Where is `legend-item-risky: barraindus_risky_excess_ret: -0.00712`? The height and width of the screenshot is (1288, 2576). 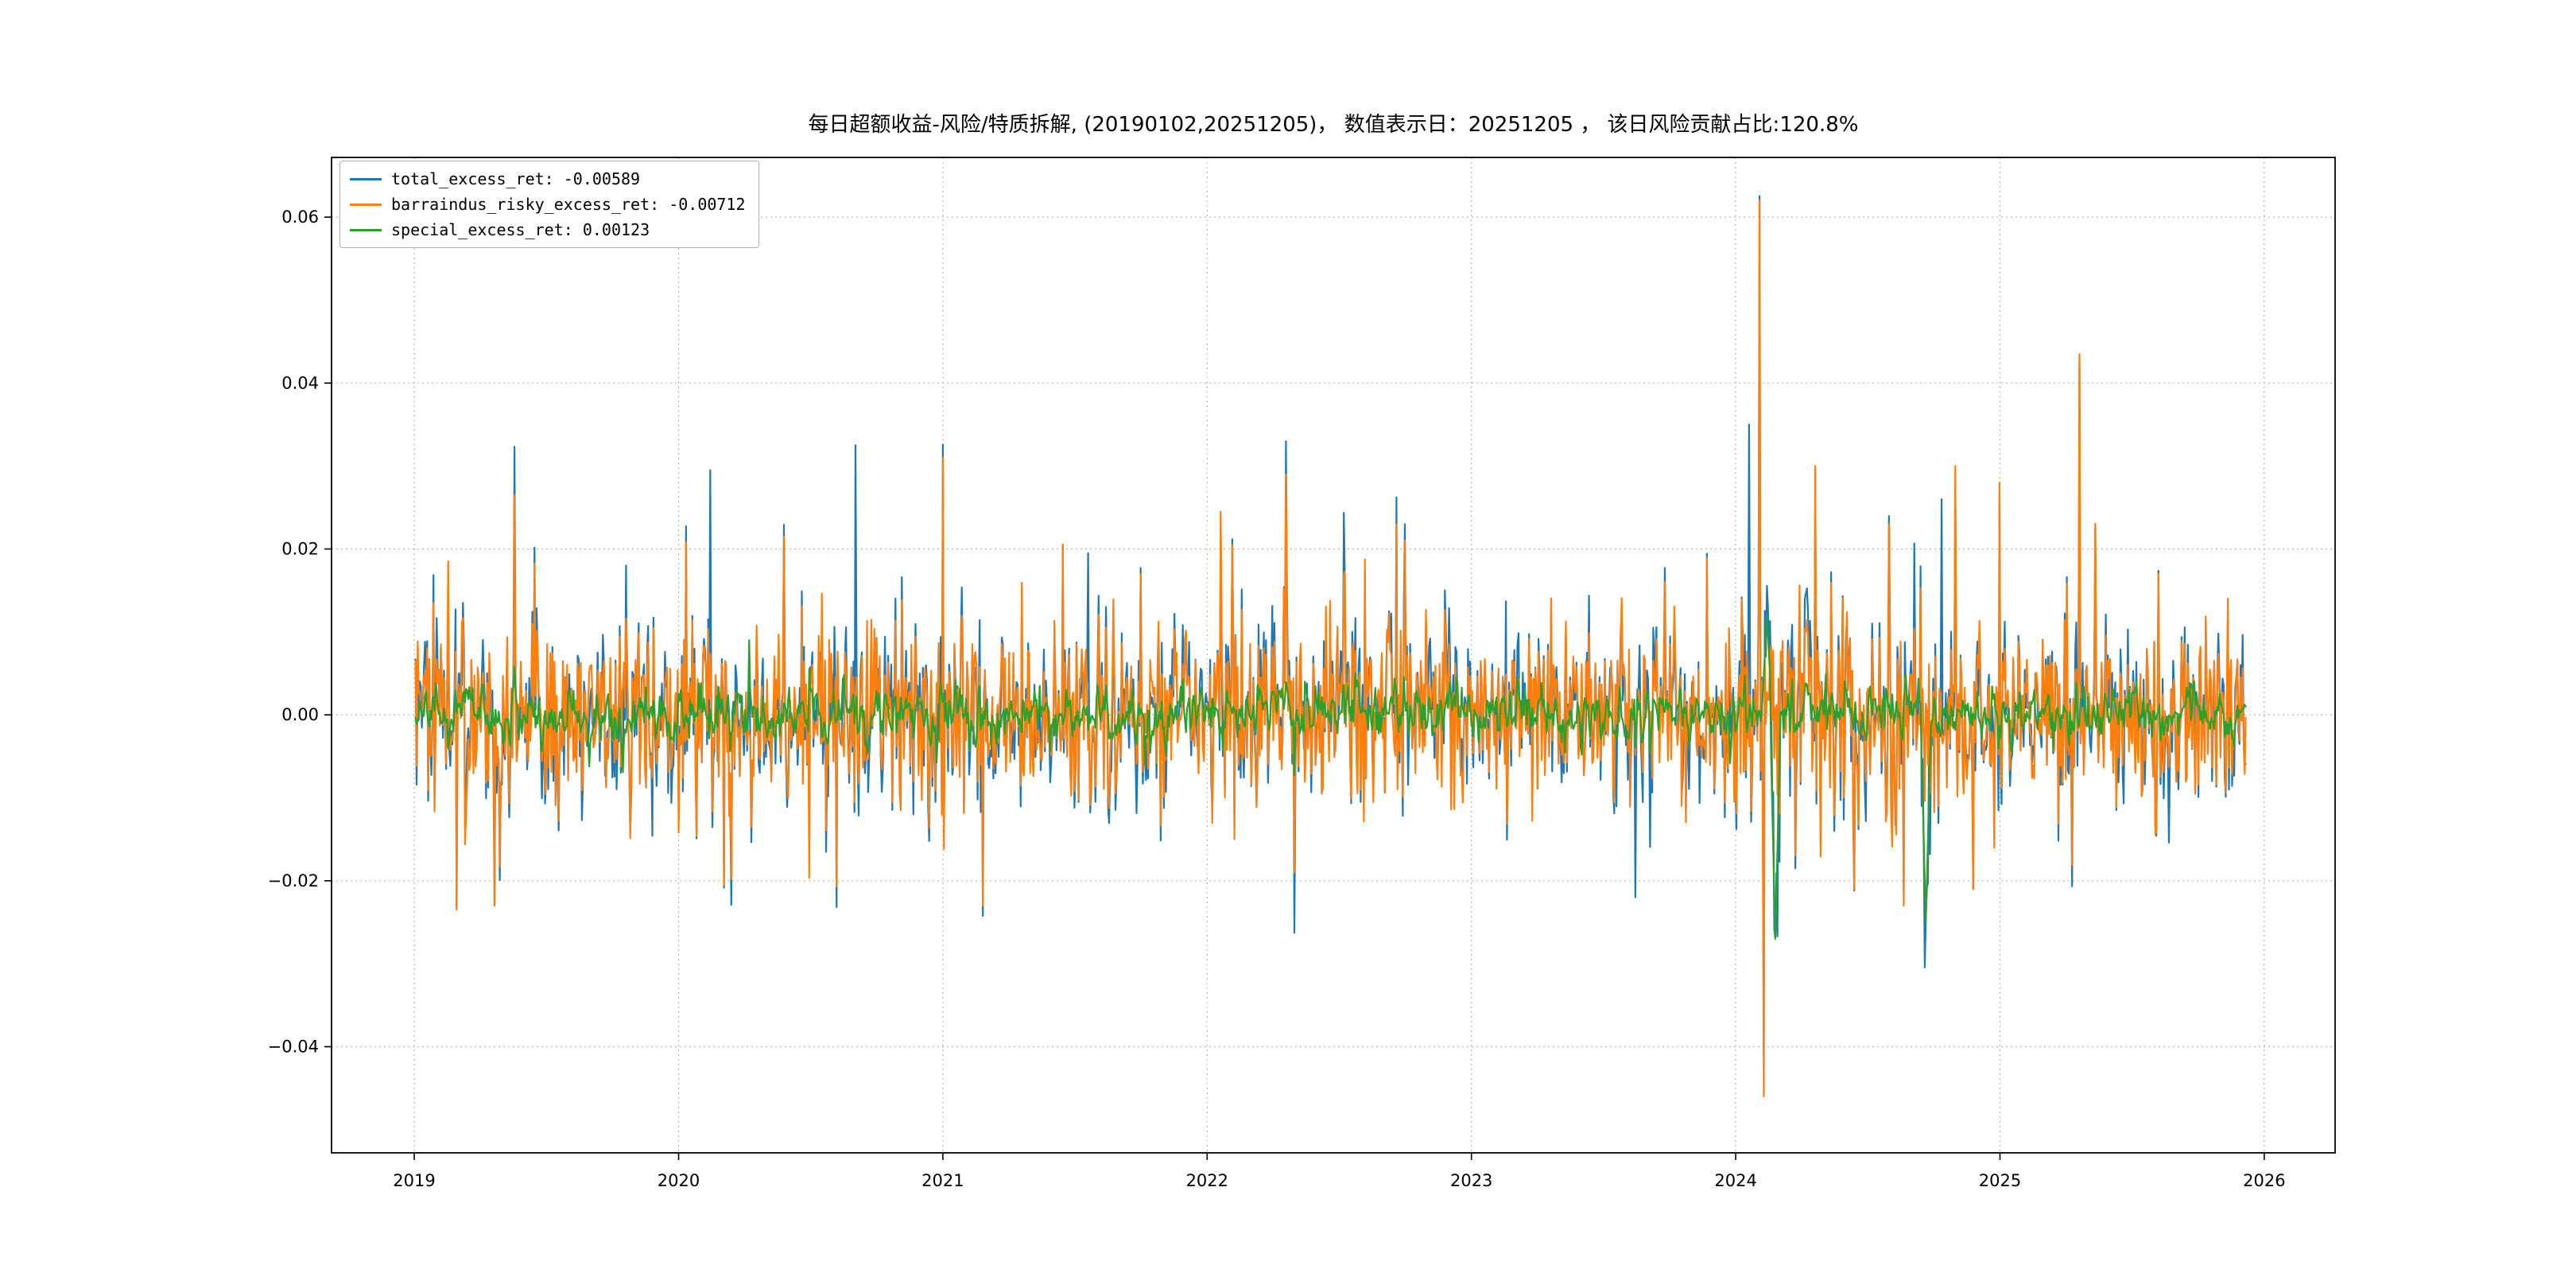
legend-item-risky: barraindus_risky_excess_ret: -0.00712 is located at coordinates (548, 205).